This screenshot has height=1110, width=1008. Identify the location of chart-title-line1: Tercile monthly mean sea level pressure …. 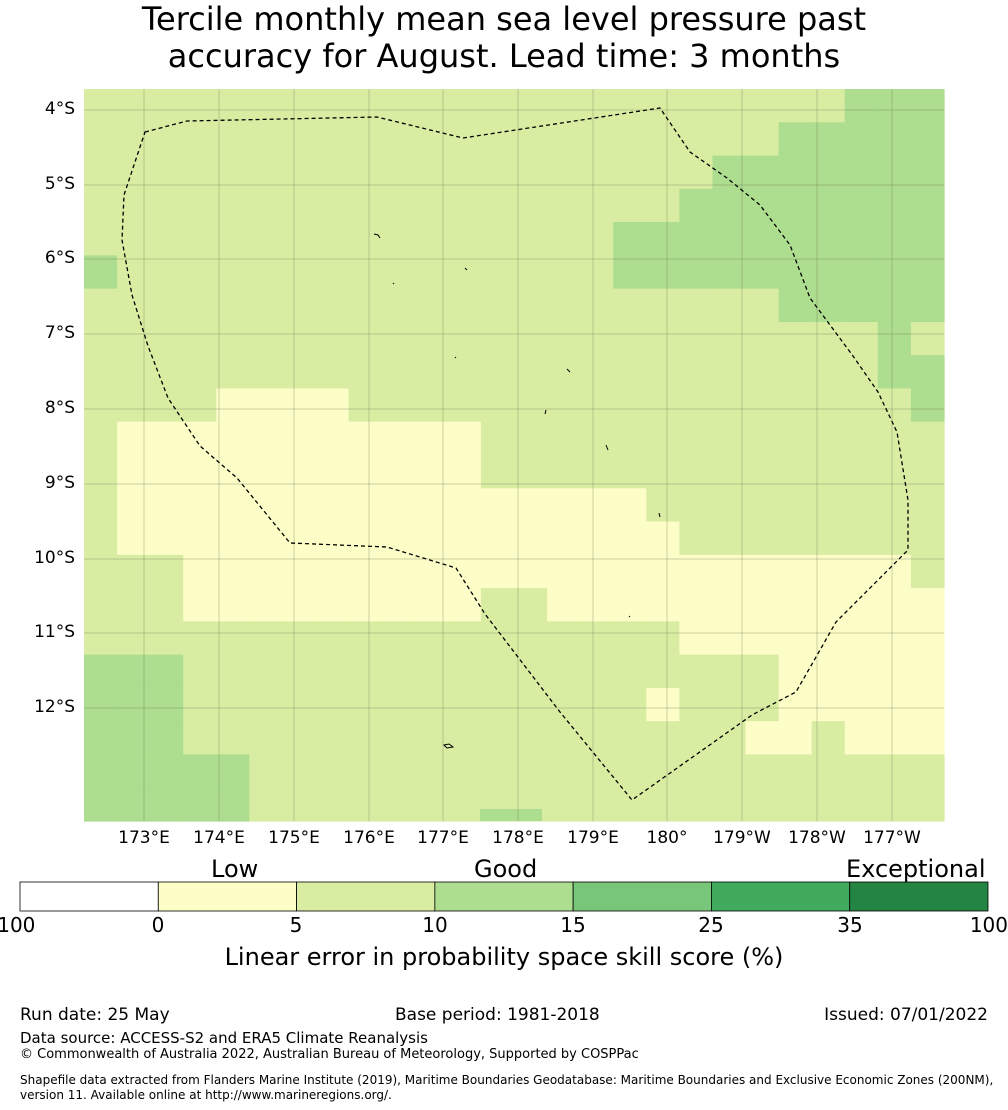
(504, 19).